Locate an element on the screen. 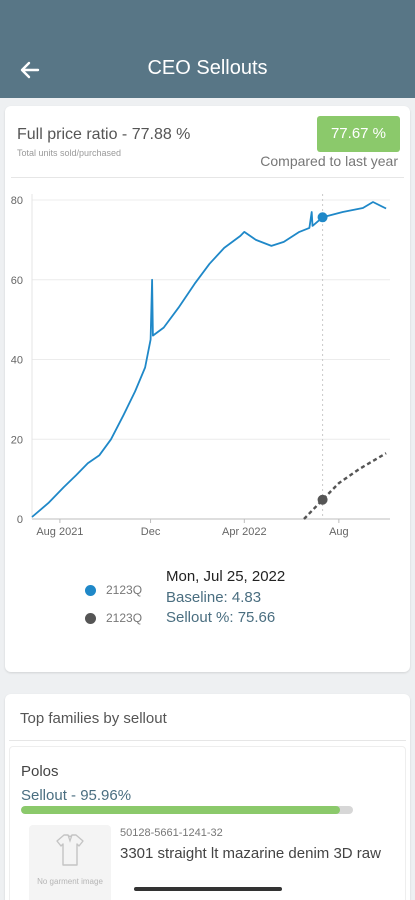  chart-legend: 2123Q 2123Q is located at coordinates (125, 604).